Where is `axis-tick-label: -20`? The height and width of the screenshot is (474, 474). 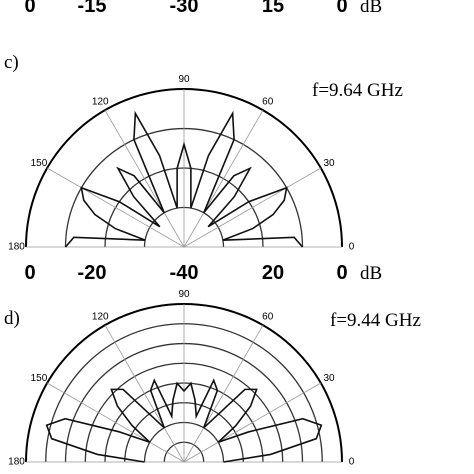
axis-tick-label: -20 is located at coordinates (92, 273).